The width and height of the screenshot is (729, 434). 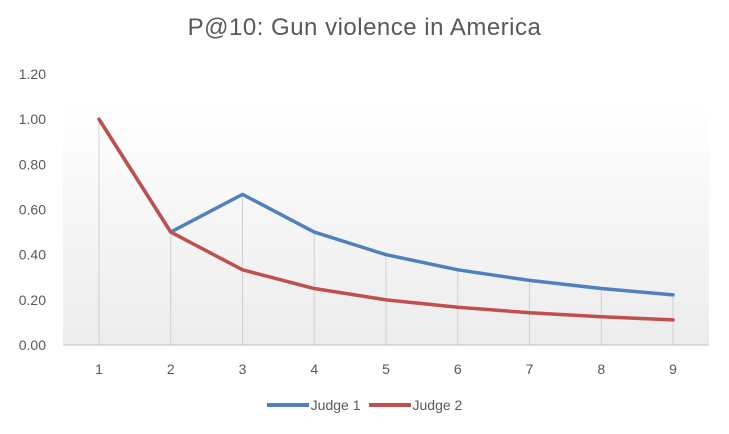 What do you see at coordinates (364, 405) in the screenshot?
I see `legend: Judge 1 Judge 2` at bounding box center [364, 405].